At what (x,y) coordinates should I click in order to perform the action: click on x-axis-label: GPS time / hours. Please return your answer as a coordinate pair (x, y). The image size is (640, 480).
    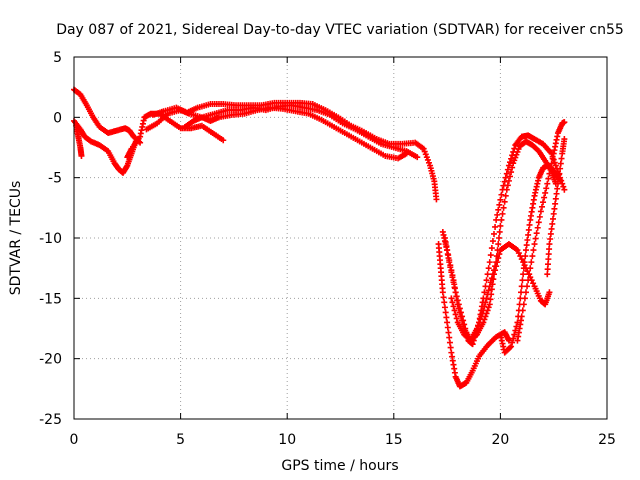
    Looking at the image, I should click on (339, 466).